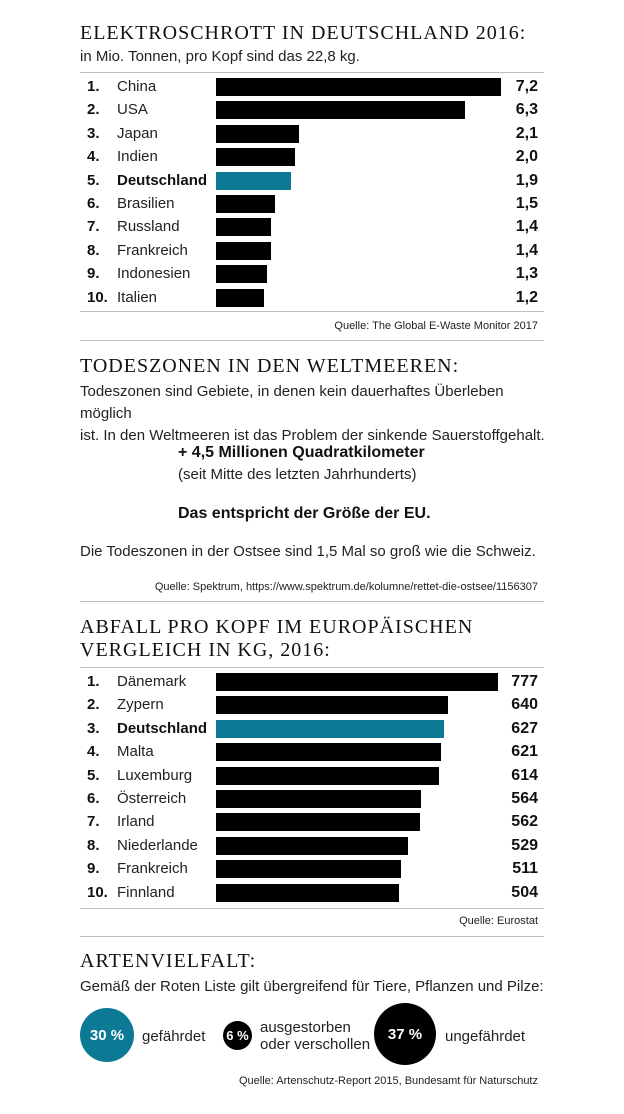 This screenshot has height=1114, width=624. I want to click on ewaste-value-label: 6,3, so click(526, 110).